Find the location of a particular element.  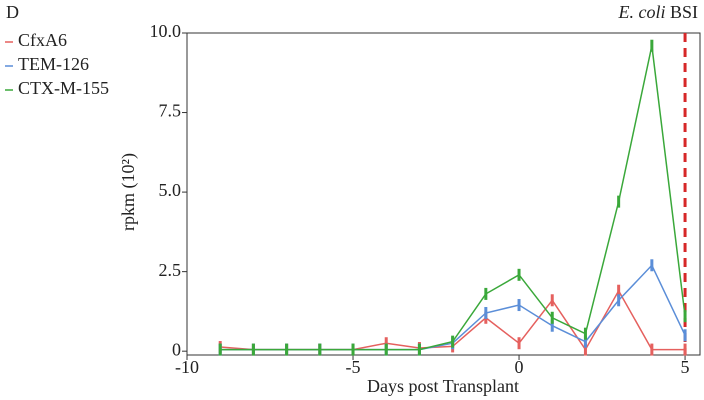

legend-label: CTX-M-155 is located at coordinates (63, 88).